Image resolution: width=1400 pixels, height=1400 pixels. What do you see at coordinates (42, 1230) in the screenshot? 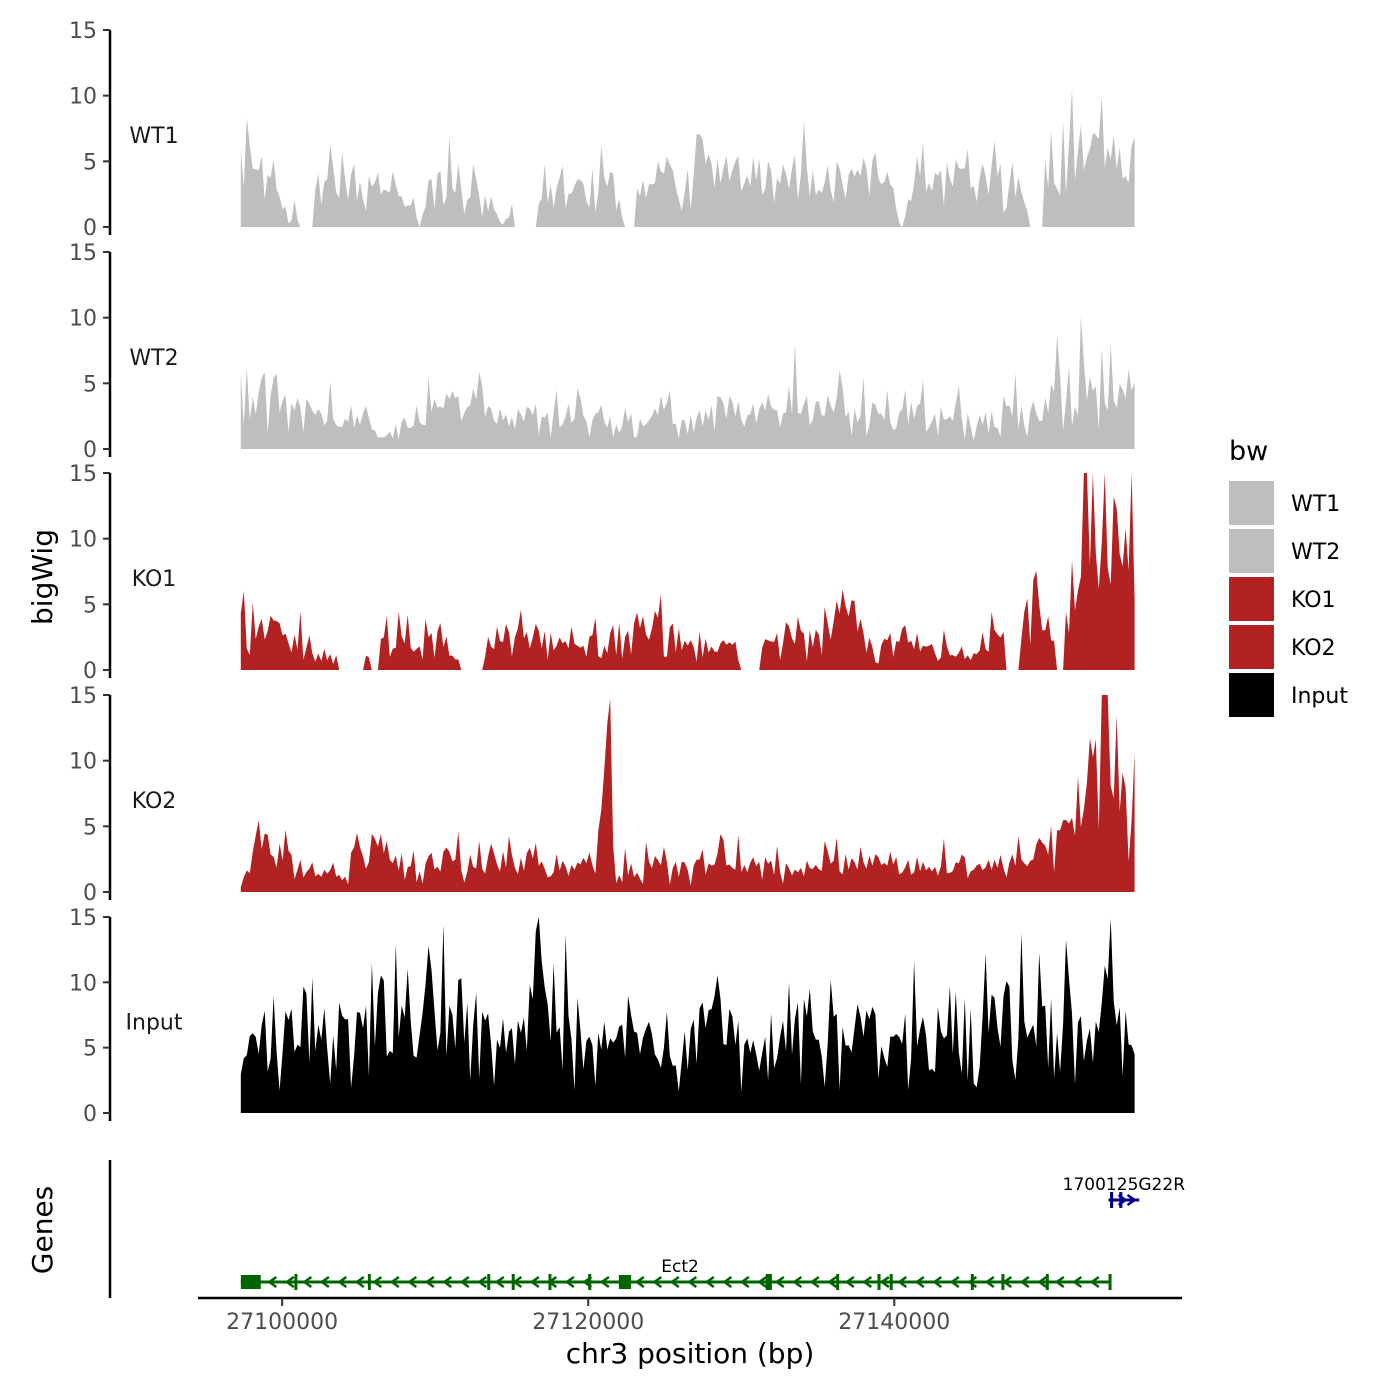
I see `genes-panel-title: Genes` at bounding box center [42, 1230].